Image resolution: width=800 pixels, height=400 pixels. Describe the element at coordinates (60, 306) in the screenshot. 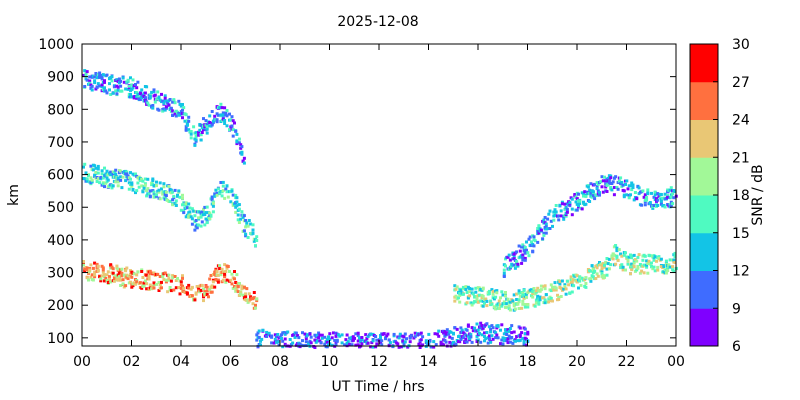

I see `y-tick-label: 200` at that location.